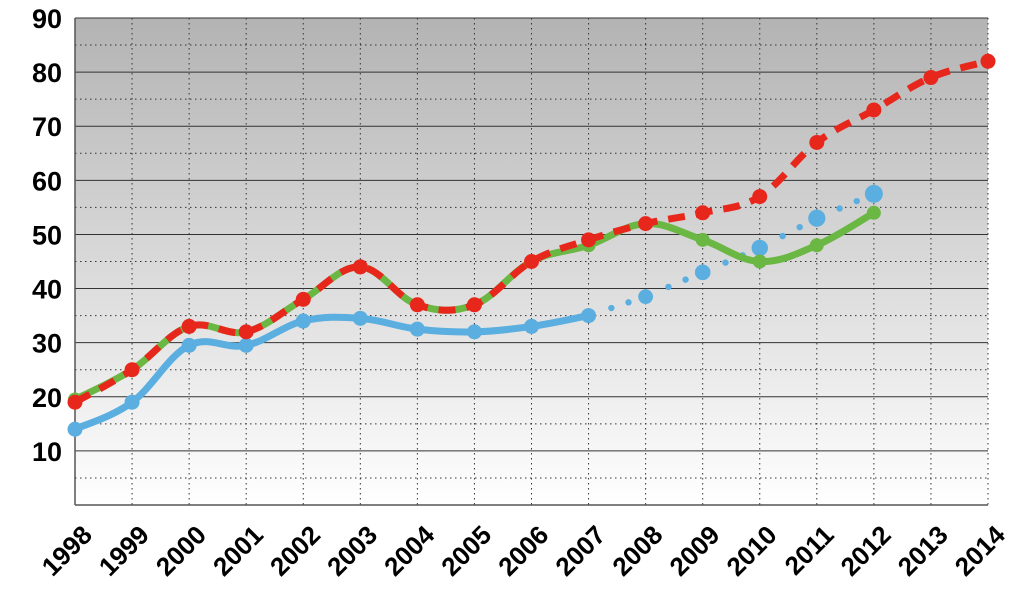 The image size is (1024, 601). I want to click on x-tick-label: 2006, so click(523, 551).